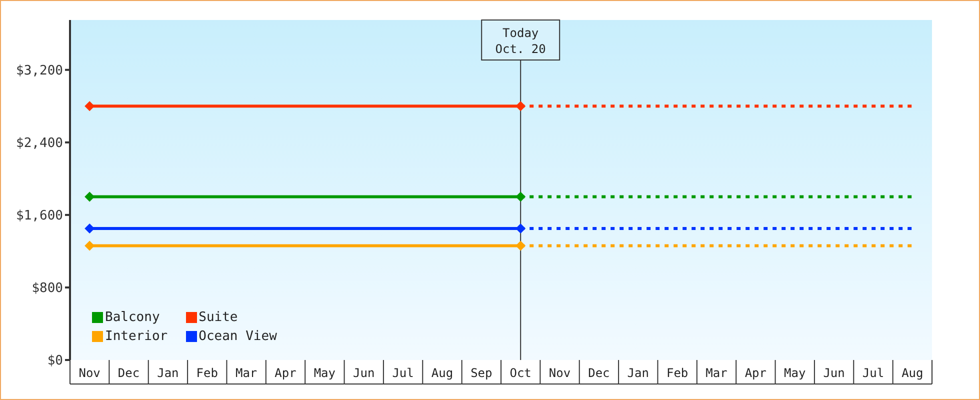 Image resolution: width=980 pixels, height=400 pixels. Describe the element at coordinates (39, 70) in the screenshot. I see `y-tick-label: $3,200` at that location.